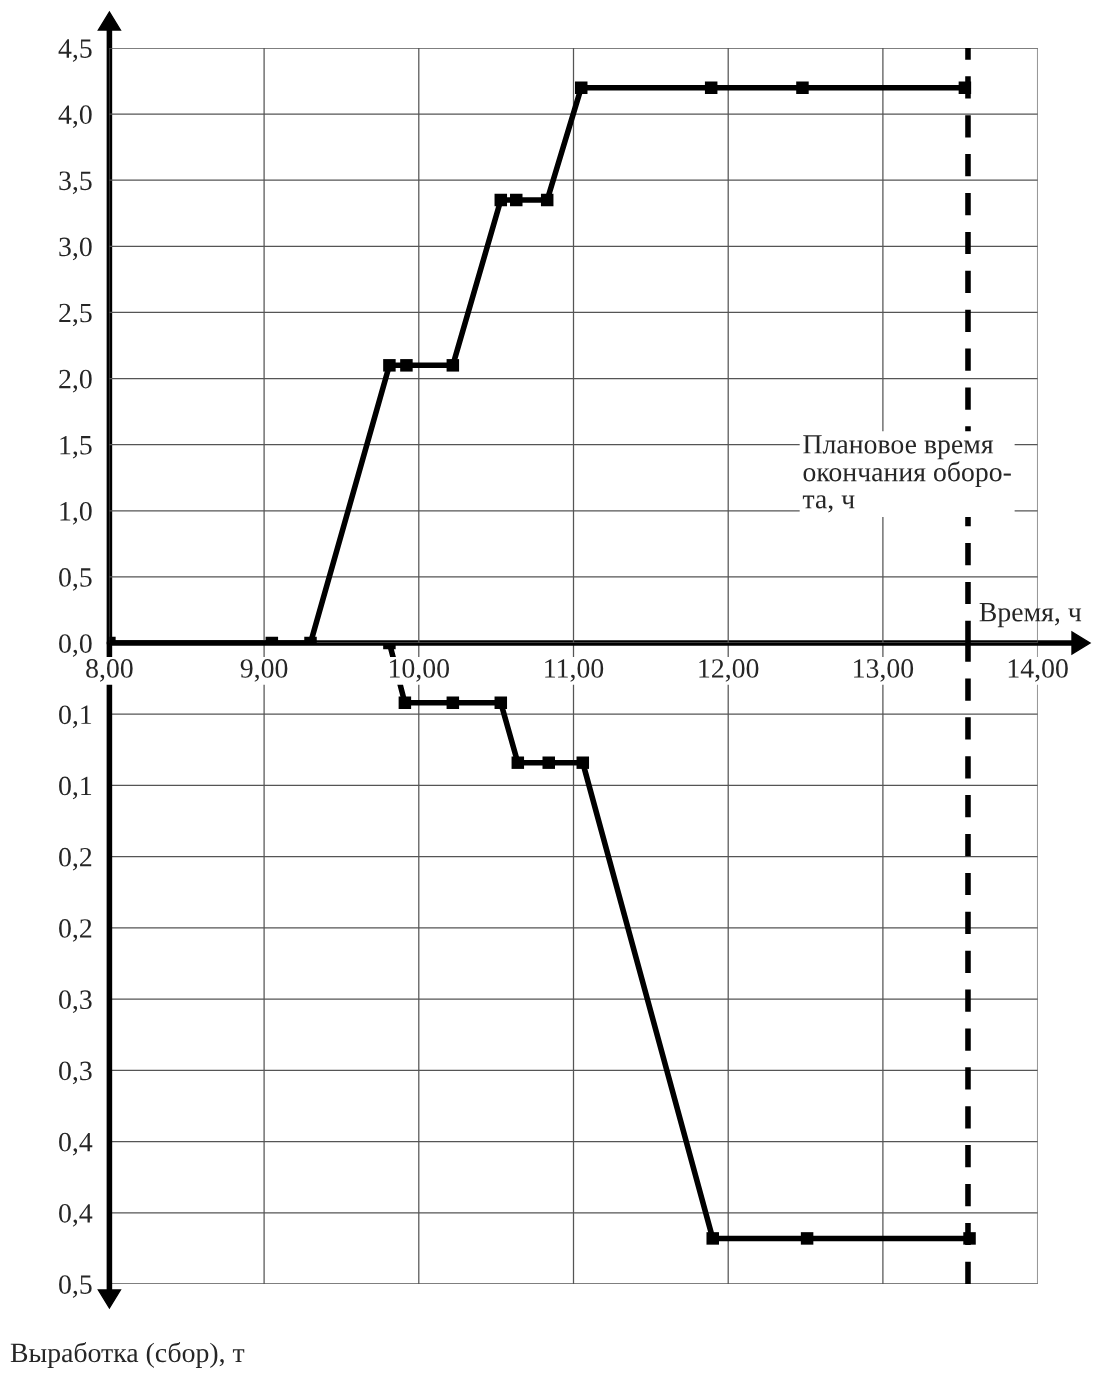 This screenshot has height=1373, width=1106. I want to click on y-tick-label: 2,0, so click(75, 381).